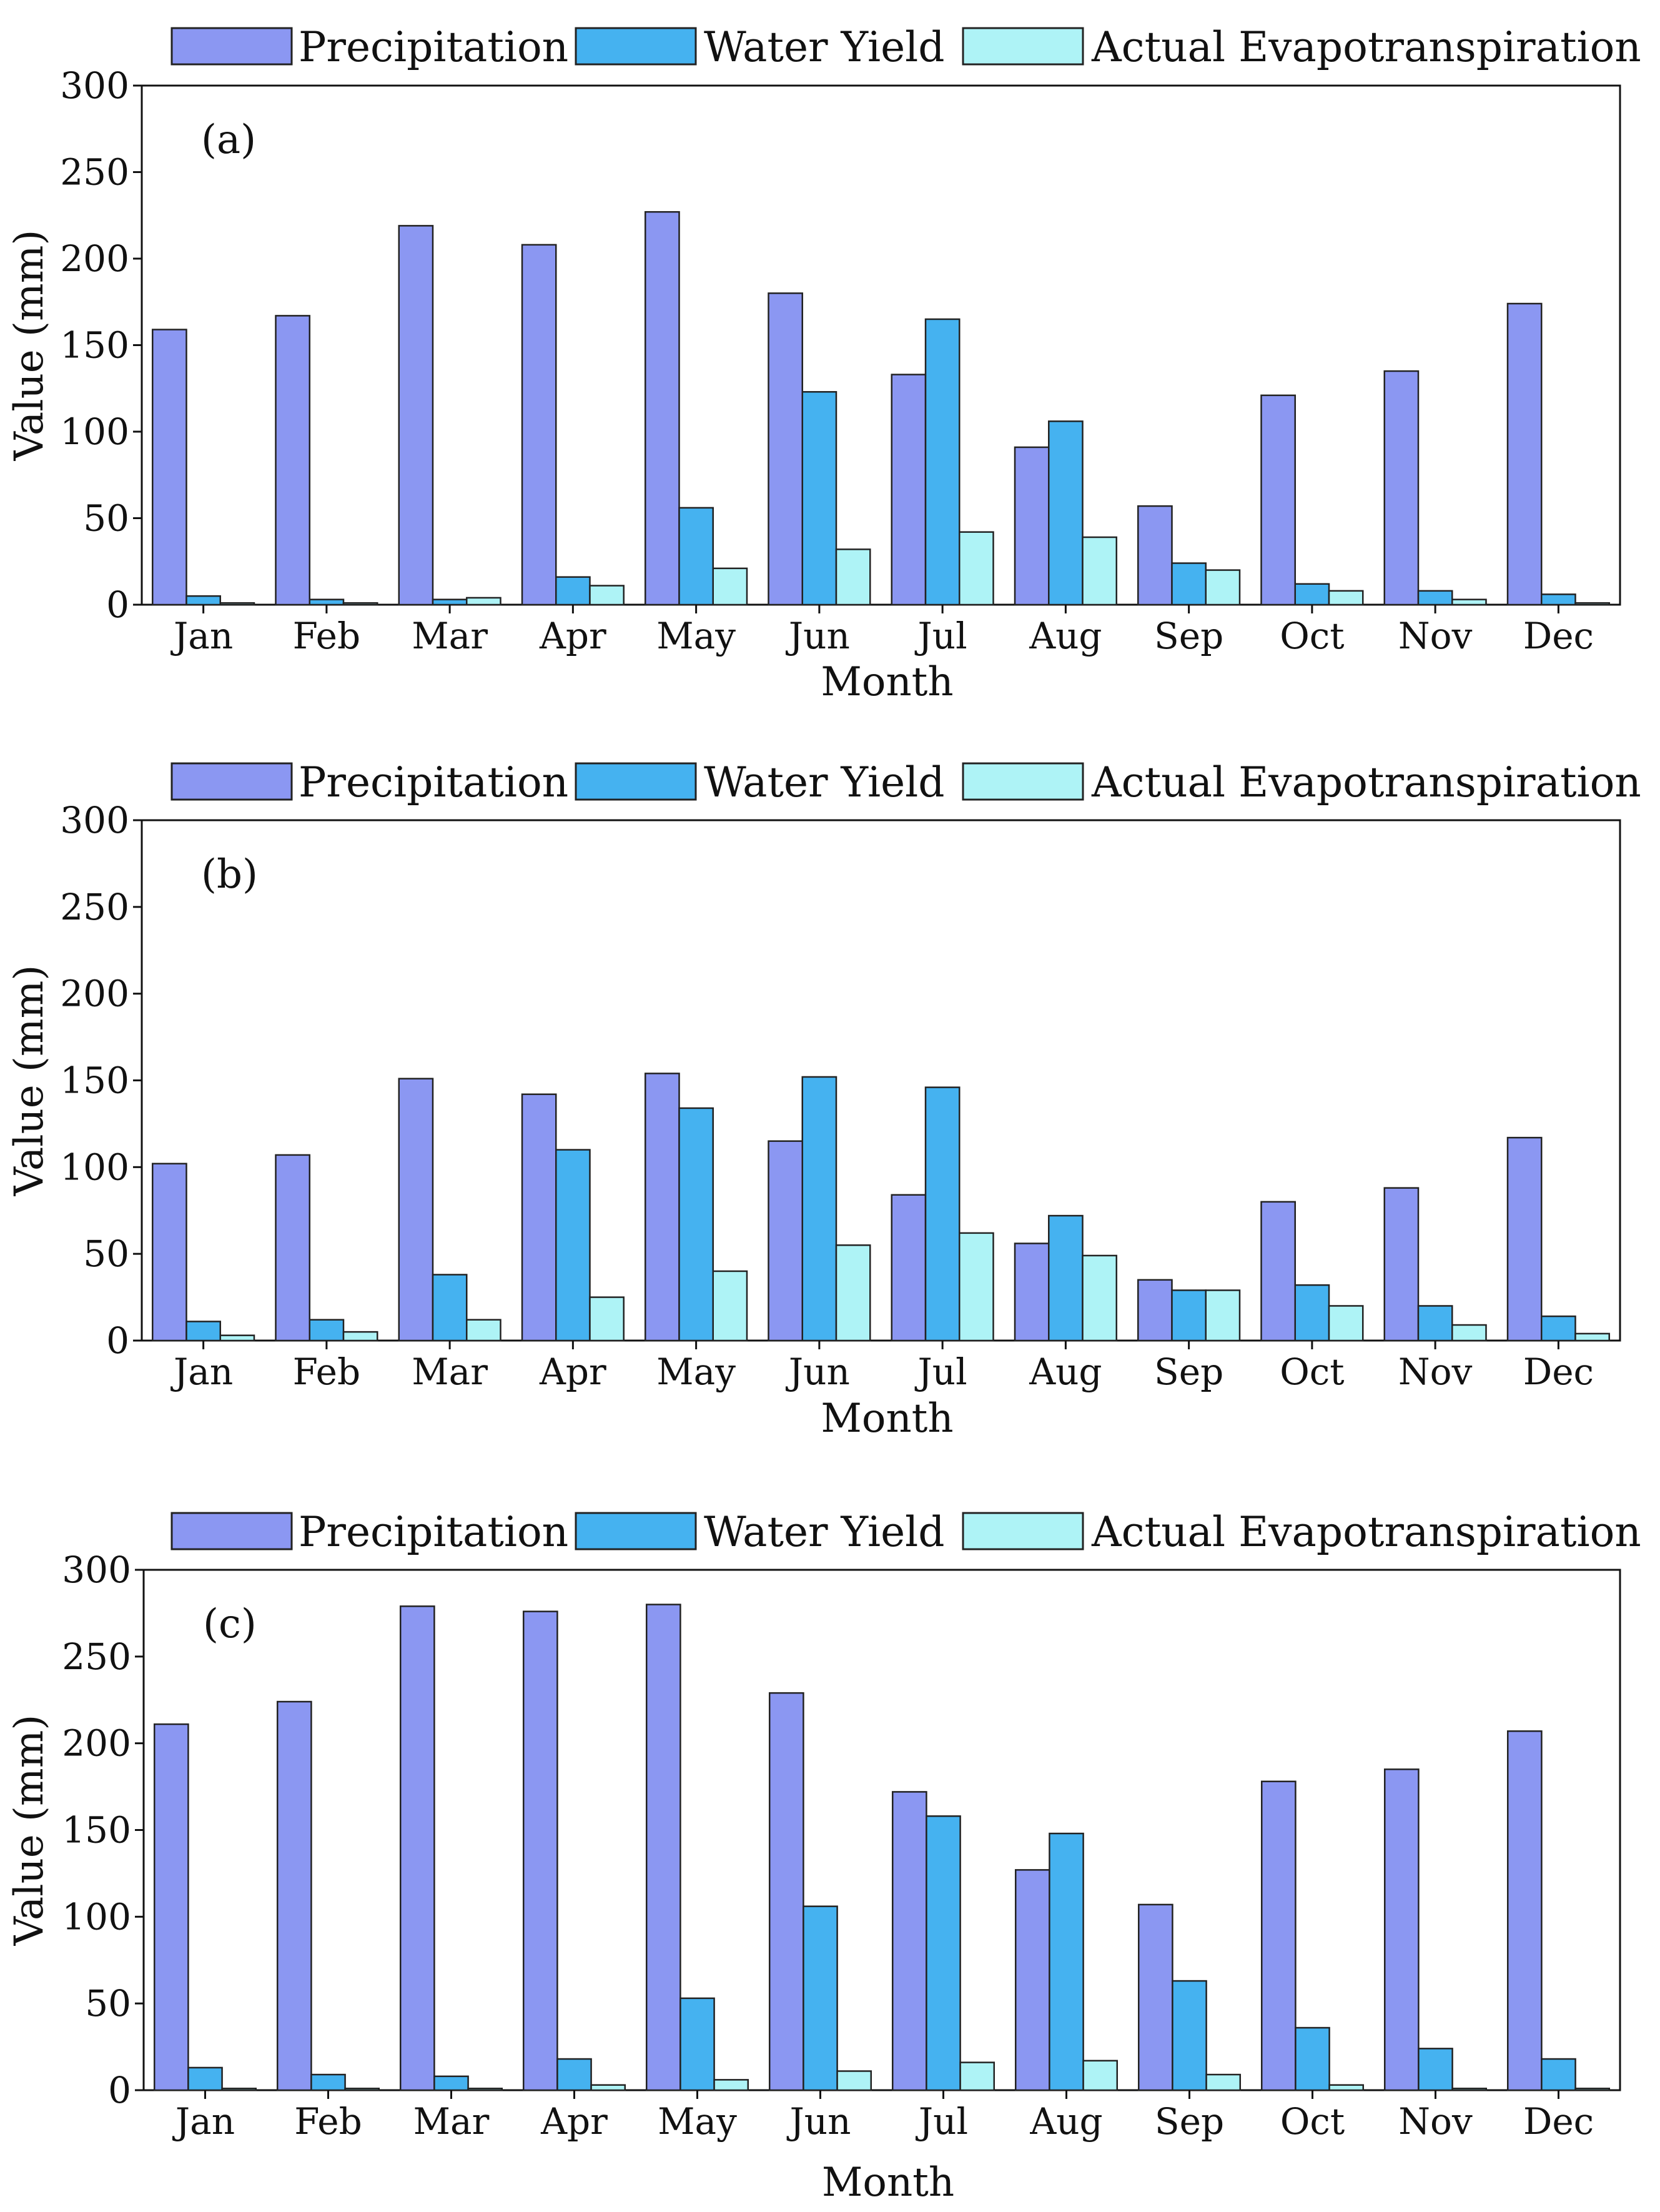  Describe the element at coordinates (96, 1830) in the screenshot. I see `y-tick-label: 150` at that location.